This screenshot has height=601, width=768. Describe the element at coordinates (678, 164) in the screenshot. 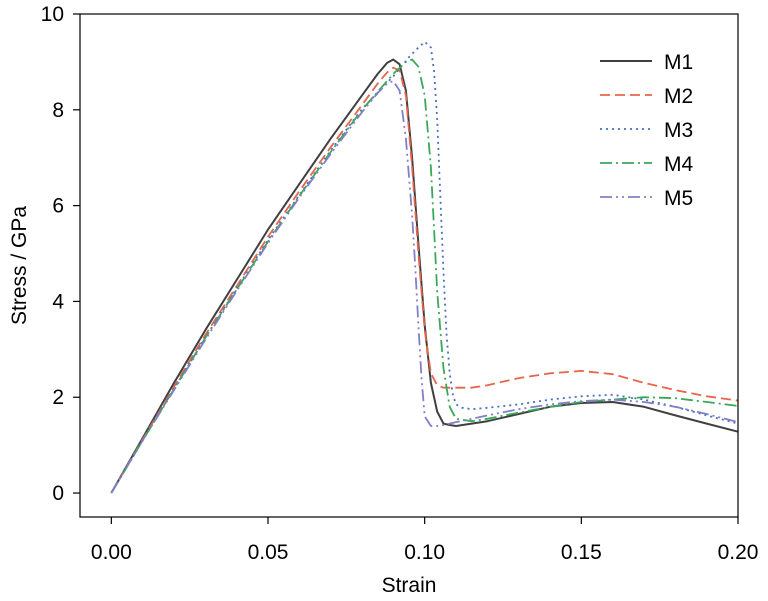

I see `legend-label-m4: M4` at that location.